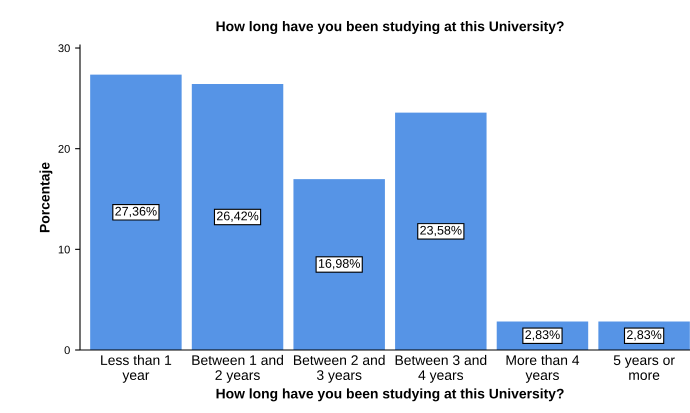 The height and width of the screenshot is (413, 690). Describe the element at coordinates (64, 250) in the screenshot. I see `y-tick-label: 10` at that location.